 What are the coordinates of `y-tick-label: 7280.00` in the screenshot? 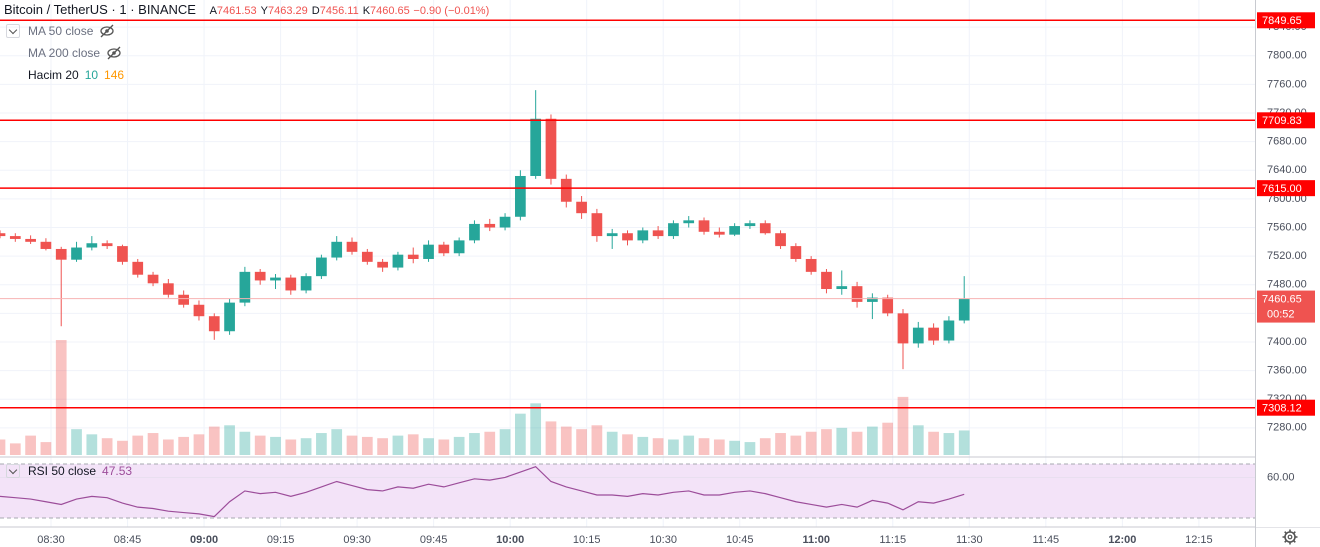 It's located at (1287, 428).